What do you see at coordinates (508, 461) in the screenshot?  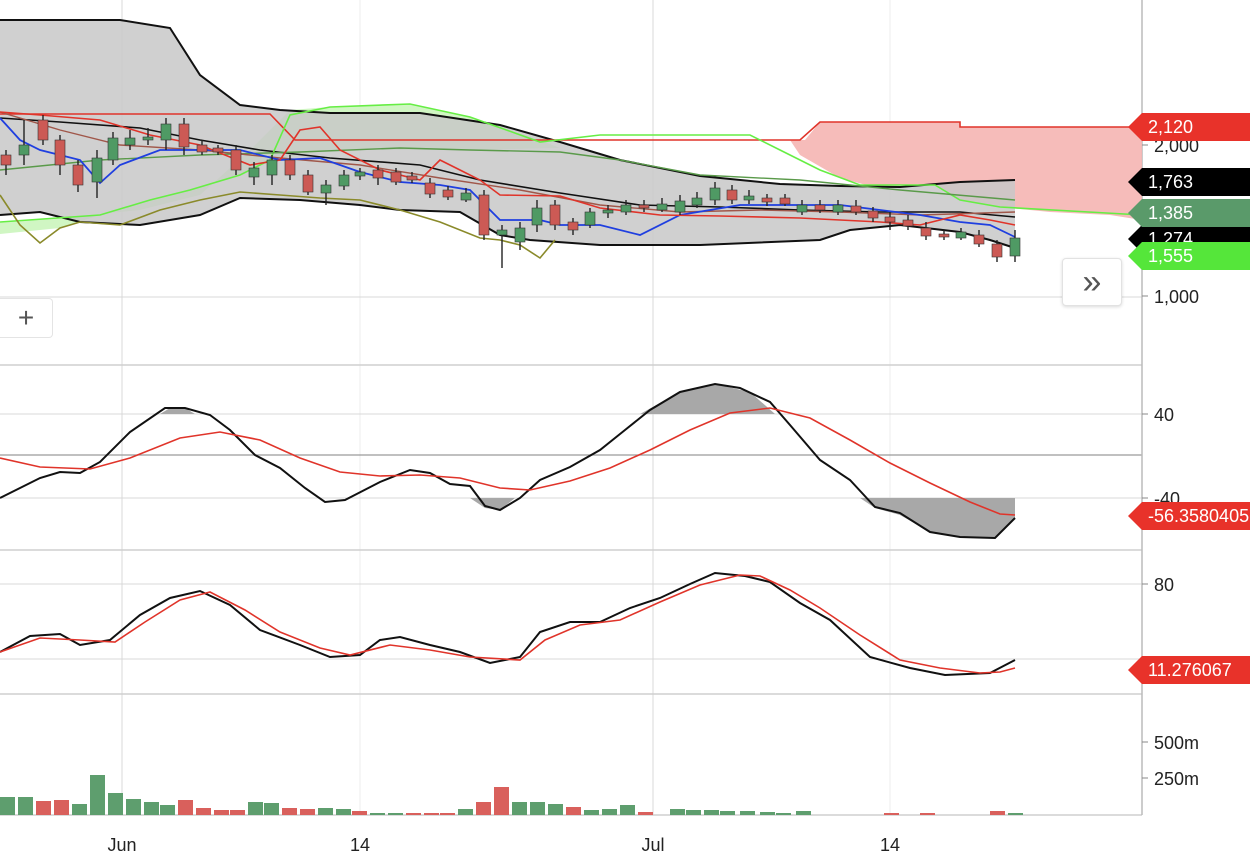 I see `osc1-signal-line` at bounding box center [508, 461].